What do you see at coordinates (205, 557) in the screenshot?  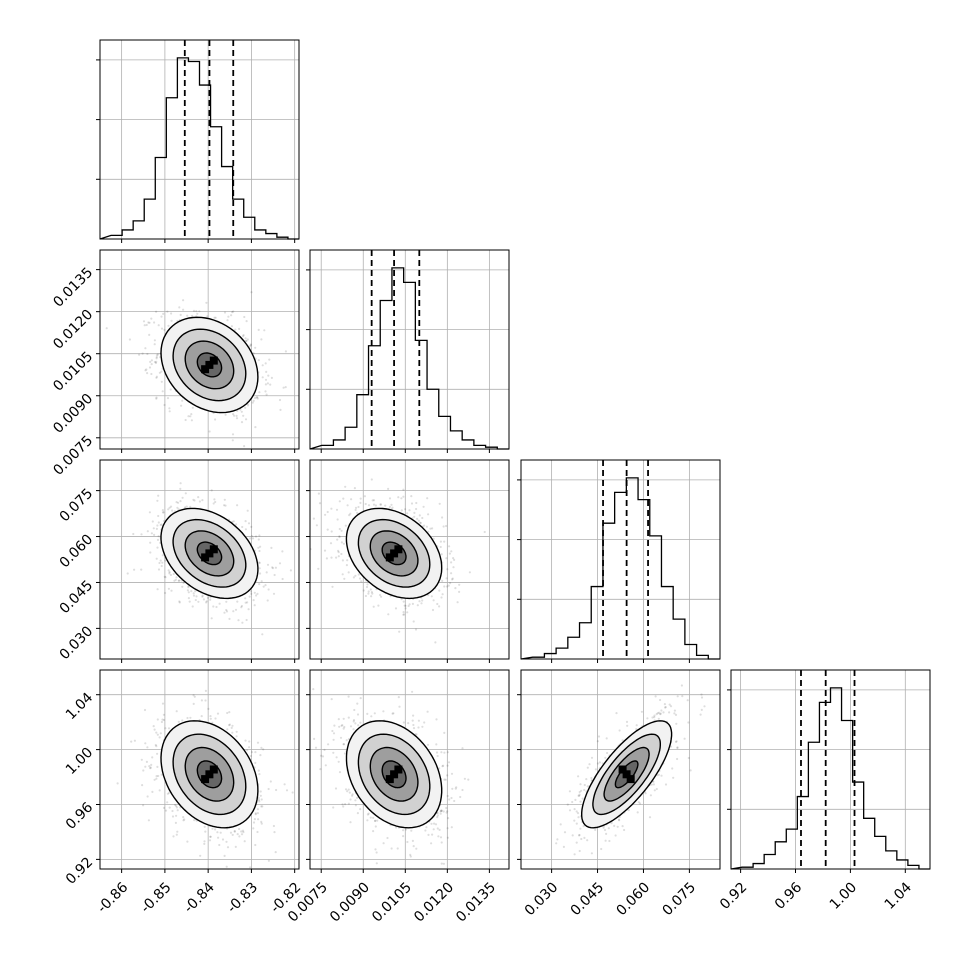 I see `density-peak-cell` at bounding box center [205, 557].